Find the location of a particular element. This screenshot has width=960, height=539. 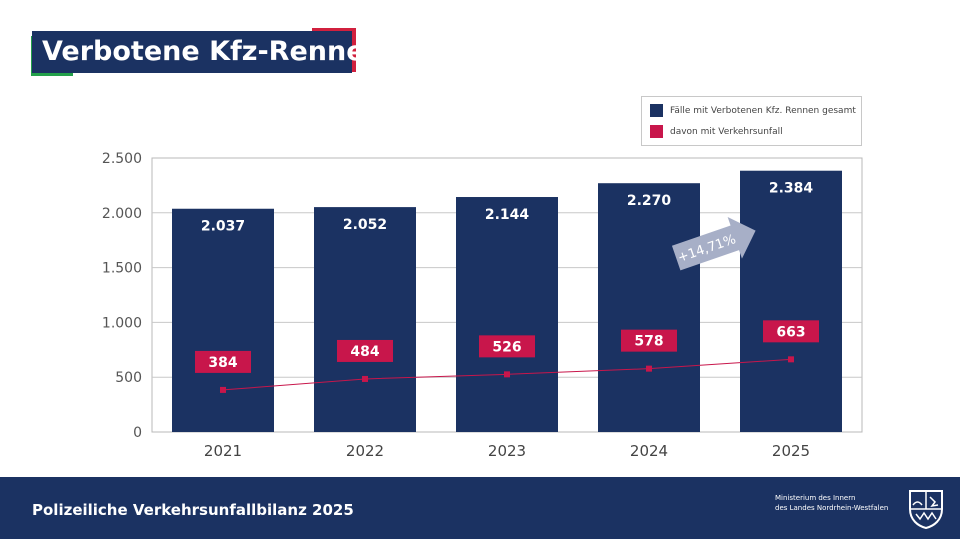

legend-swatch-total is located at coordinates (656, 110).